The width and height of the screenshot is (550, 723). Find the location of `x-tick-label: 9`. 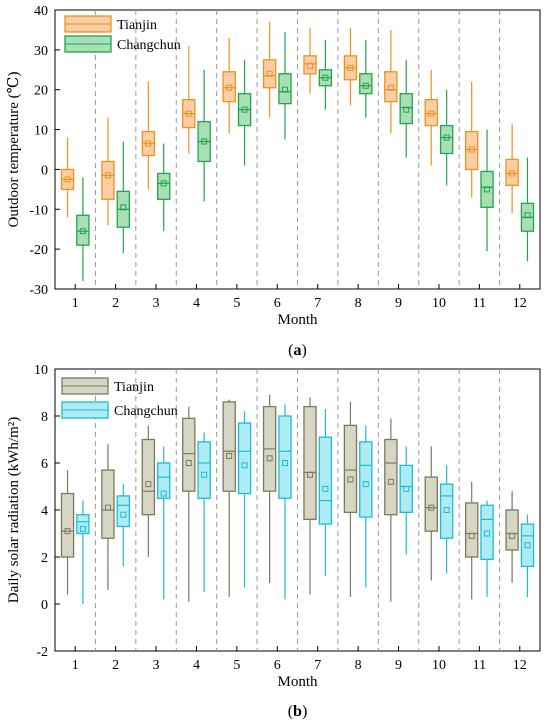

x-tick-label: 9 is located at coordinates (398, 665).